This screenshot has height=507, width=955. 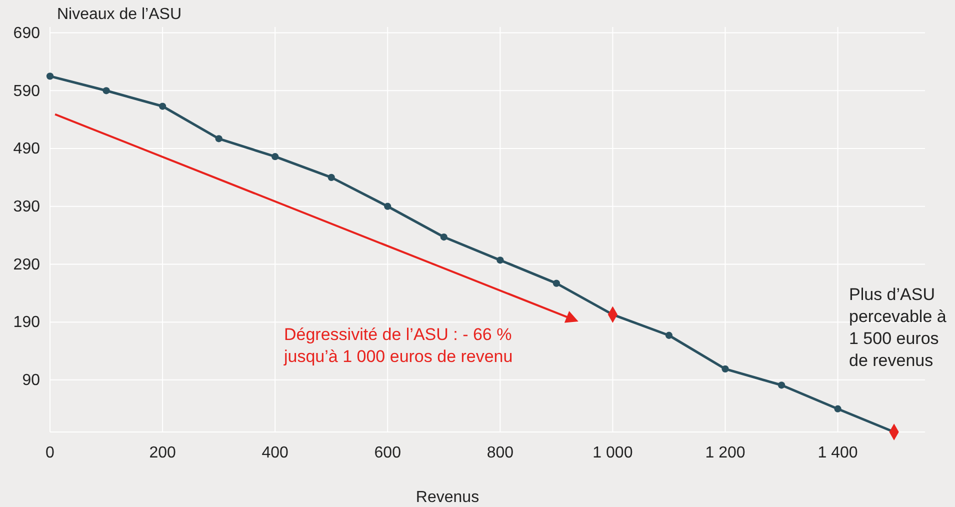 What do you see at coordinates (26, 207) in the screenshot?
I see `y-tick-label: 390` at bounding box center [26, 207].